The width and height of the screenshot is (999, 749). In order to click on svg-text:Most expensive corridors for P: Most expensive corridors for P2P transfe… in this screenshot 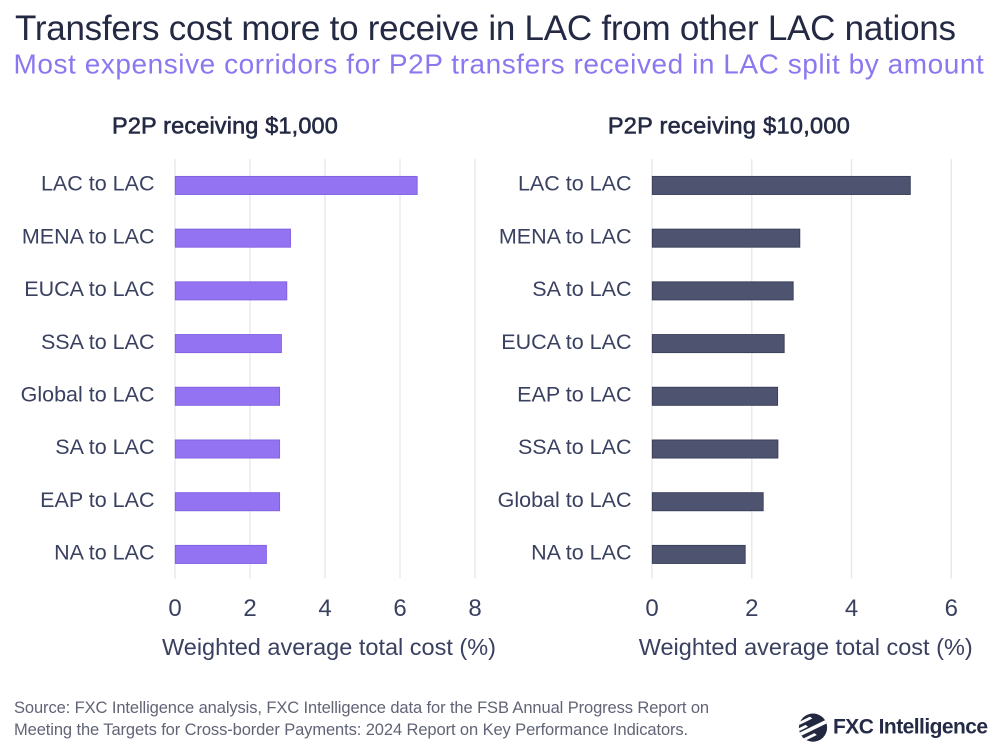, I will do `click(499, 63)`.